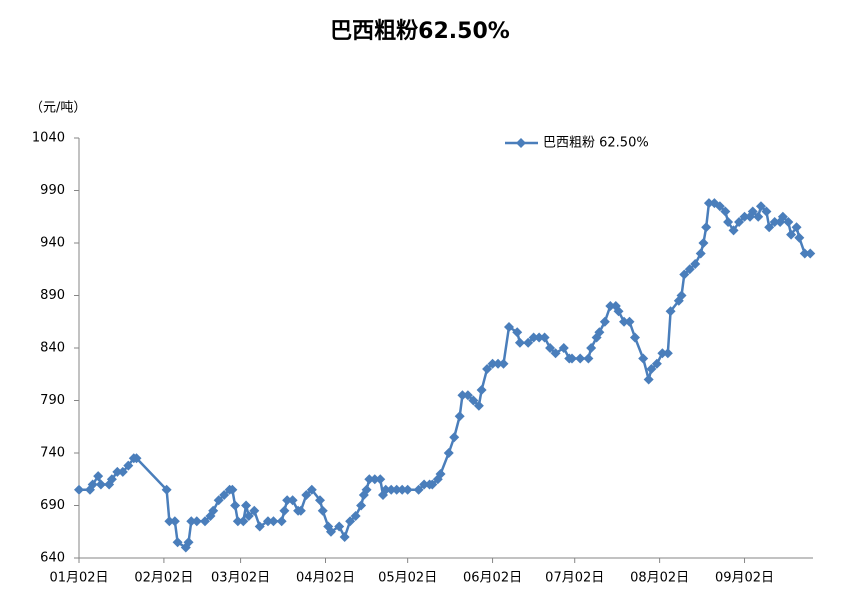 This screenshot has height=608, width=855. What do you see at coordinates (420, 31) in the screenshot?
I see `chart-title: 巴西粗粉62.50%` at bounding box center [420, 31].